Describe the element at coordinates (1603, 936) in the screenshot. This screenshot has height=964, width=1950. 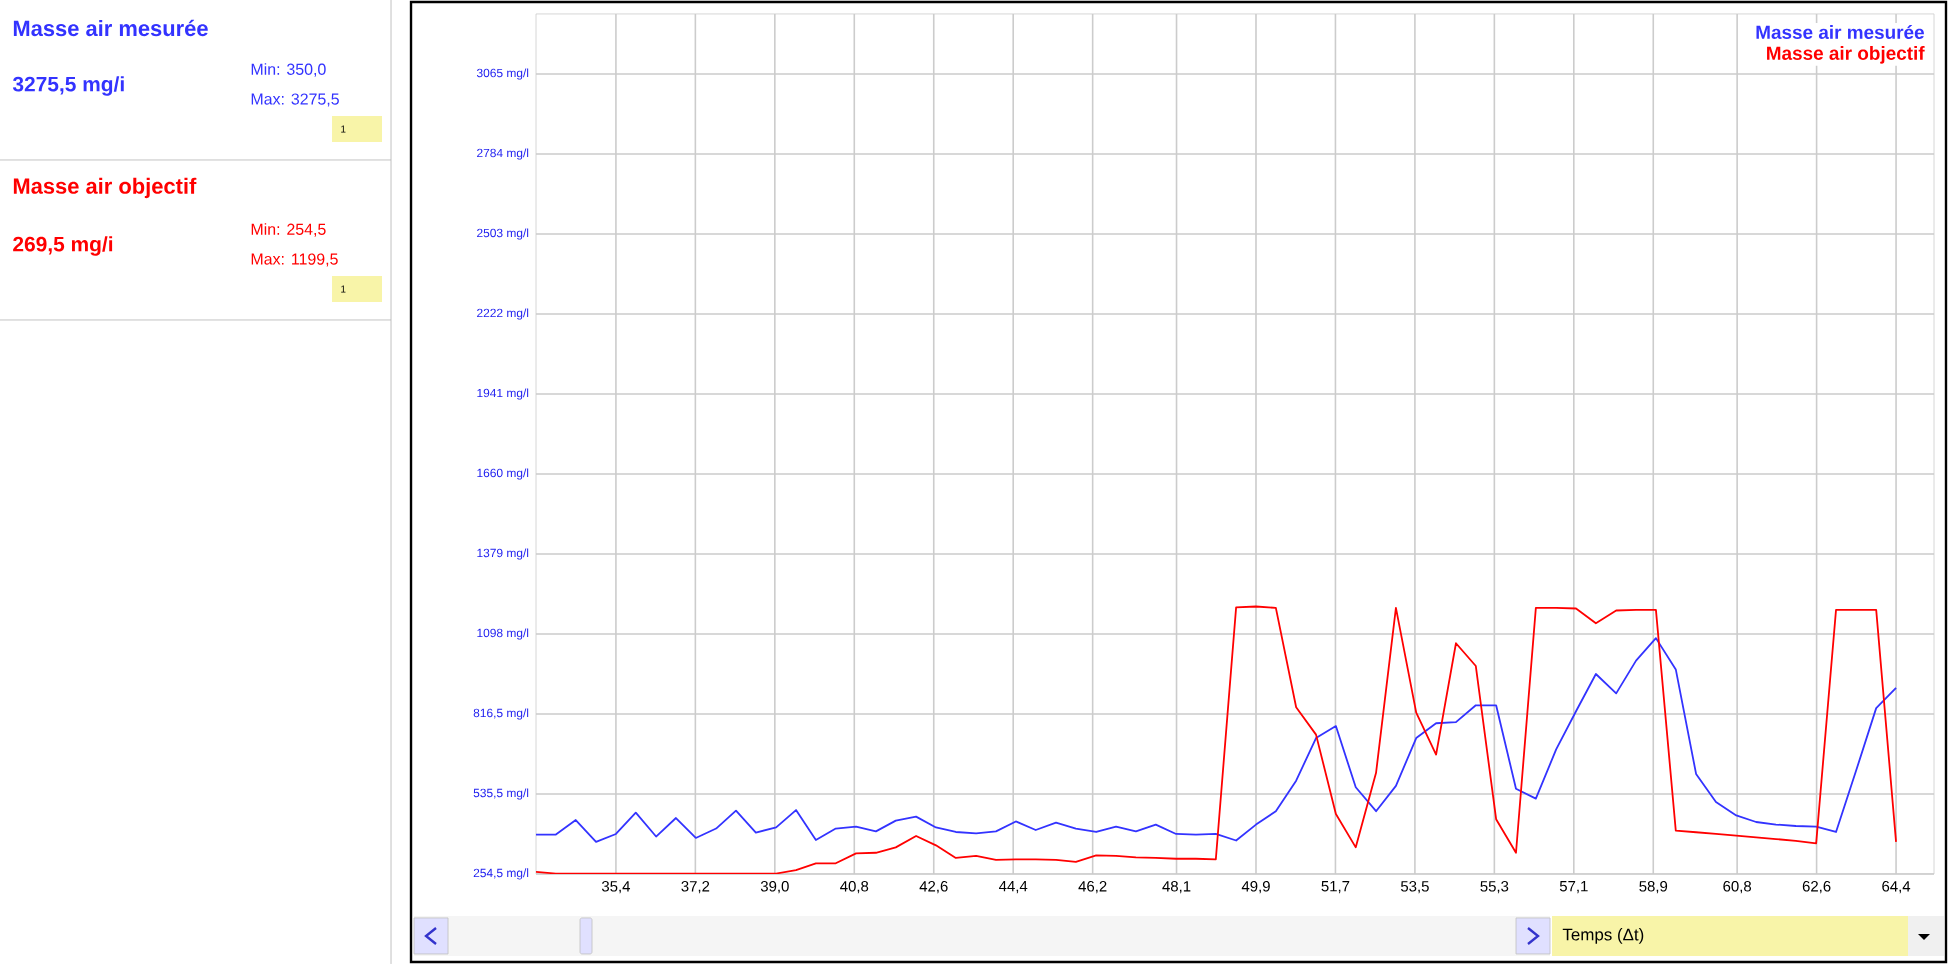
I see `x-axis-title: Temps (Δt)` at that location.